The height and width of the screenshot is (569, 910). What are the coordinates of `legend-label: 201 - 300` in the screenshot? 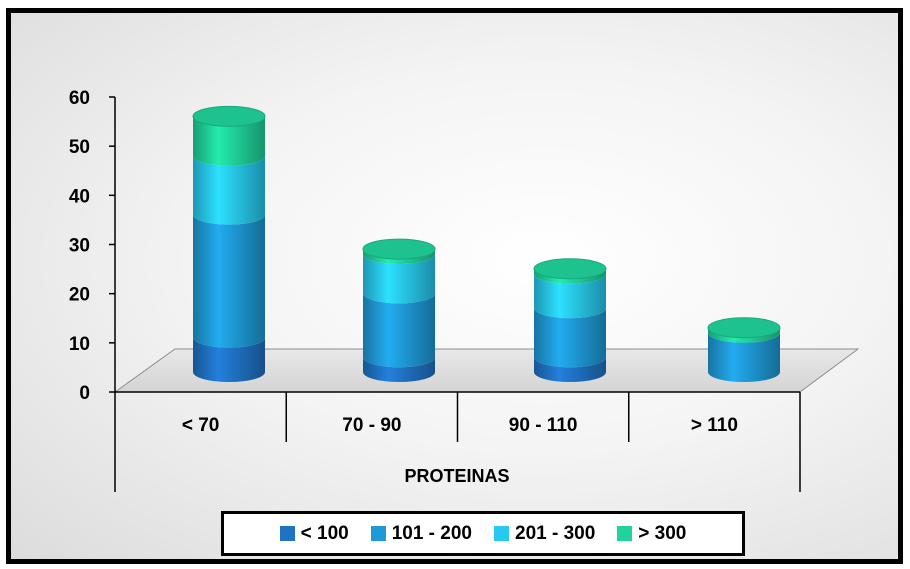 It's located at (555, 533).